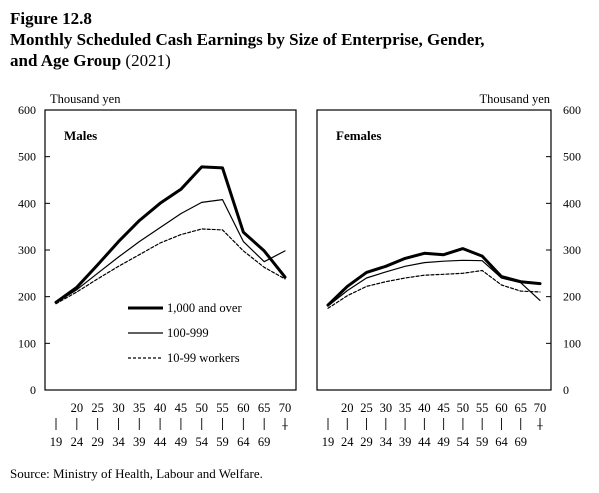  I want to click on legend-label: 10-99 workers, so click(203, 358).